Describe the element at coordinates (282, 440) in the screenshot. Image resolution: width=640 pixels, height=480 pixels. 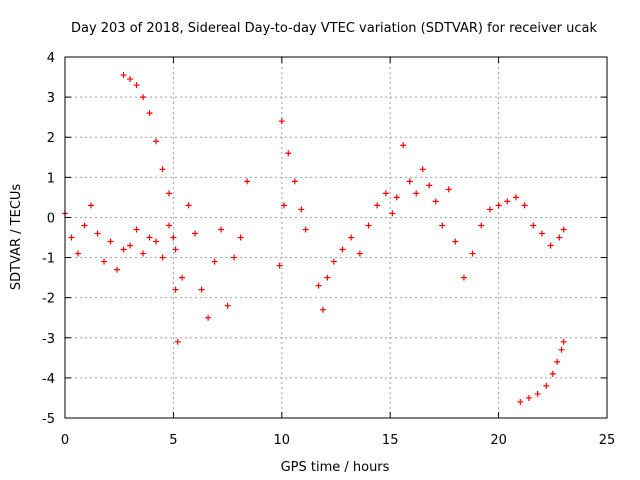
I see `x-tick-label: 10` at that location.